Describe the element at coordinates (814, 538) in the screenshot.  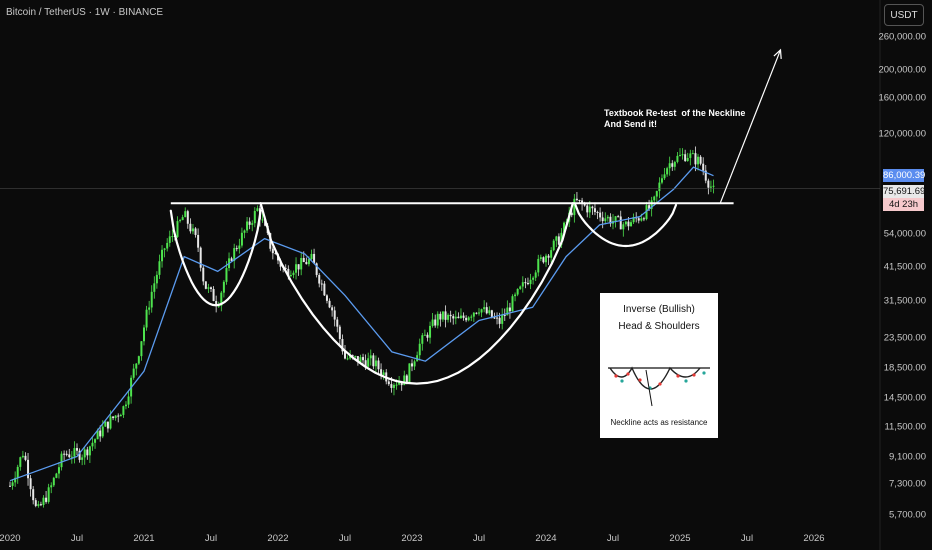
I see `x-tick-label: 2026` at that location.